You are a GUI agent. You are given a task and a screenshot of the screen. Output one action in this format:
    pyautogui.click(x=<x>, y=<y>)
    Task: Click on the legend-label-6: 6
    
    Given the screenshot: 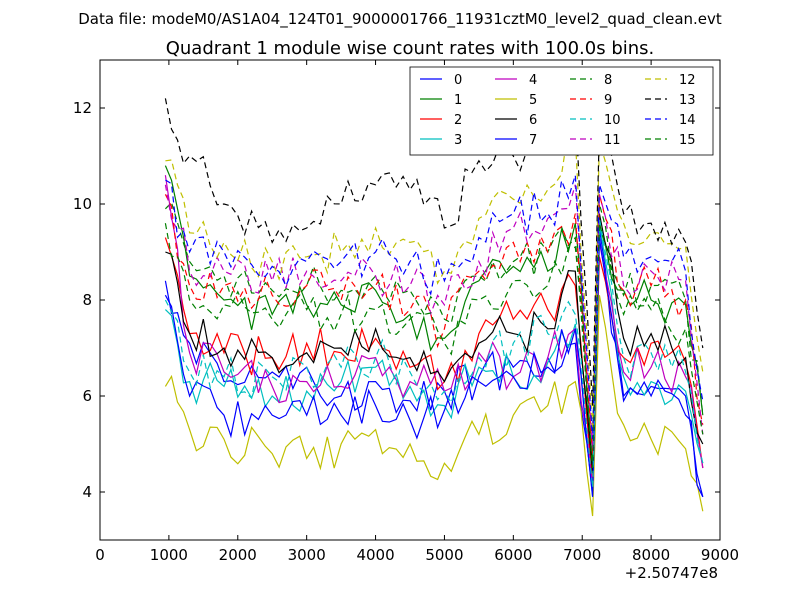 What is the action you would take?
    pyautogui.click(x=533, y=120)
    